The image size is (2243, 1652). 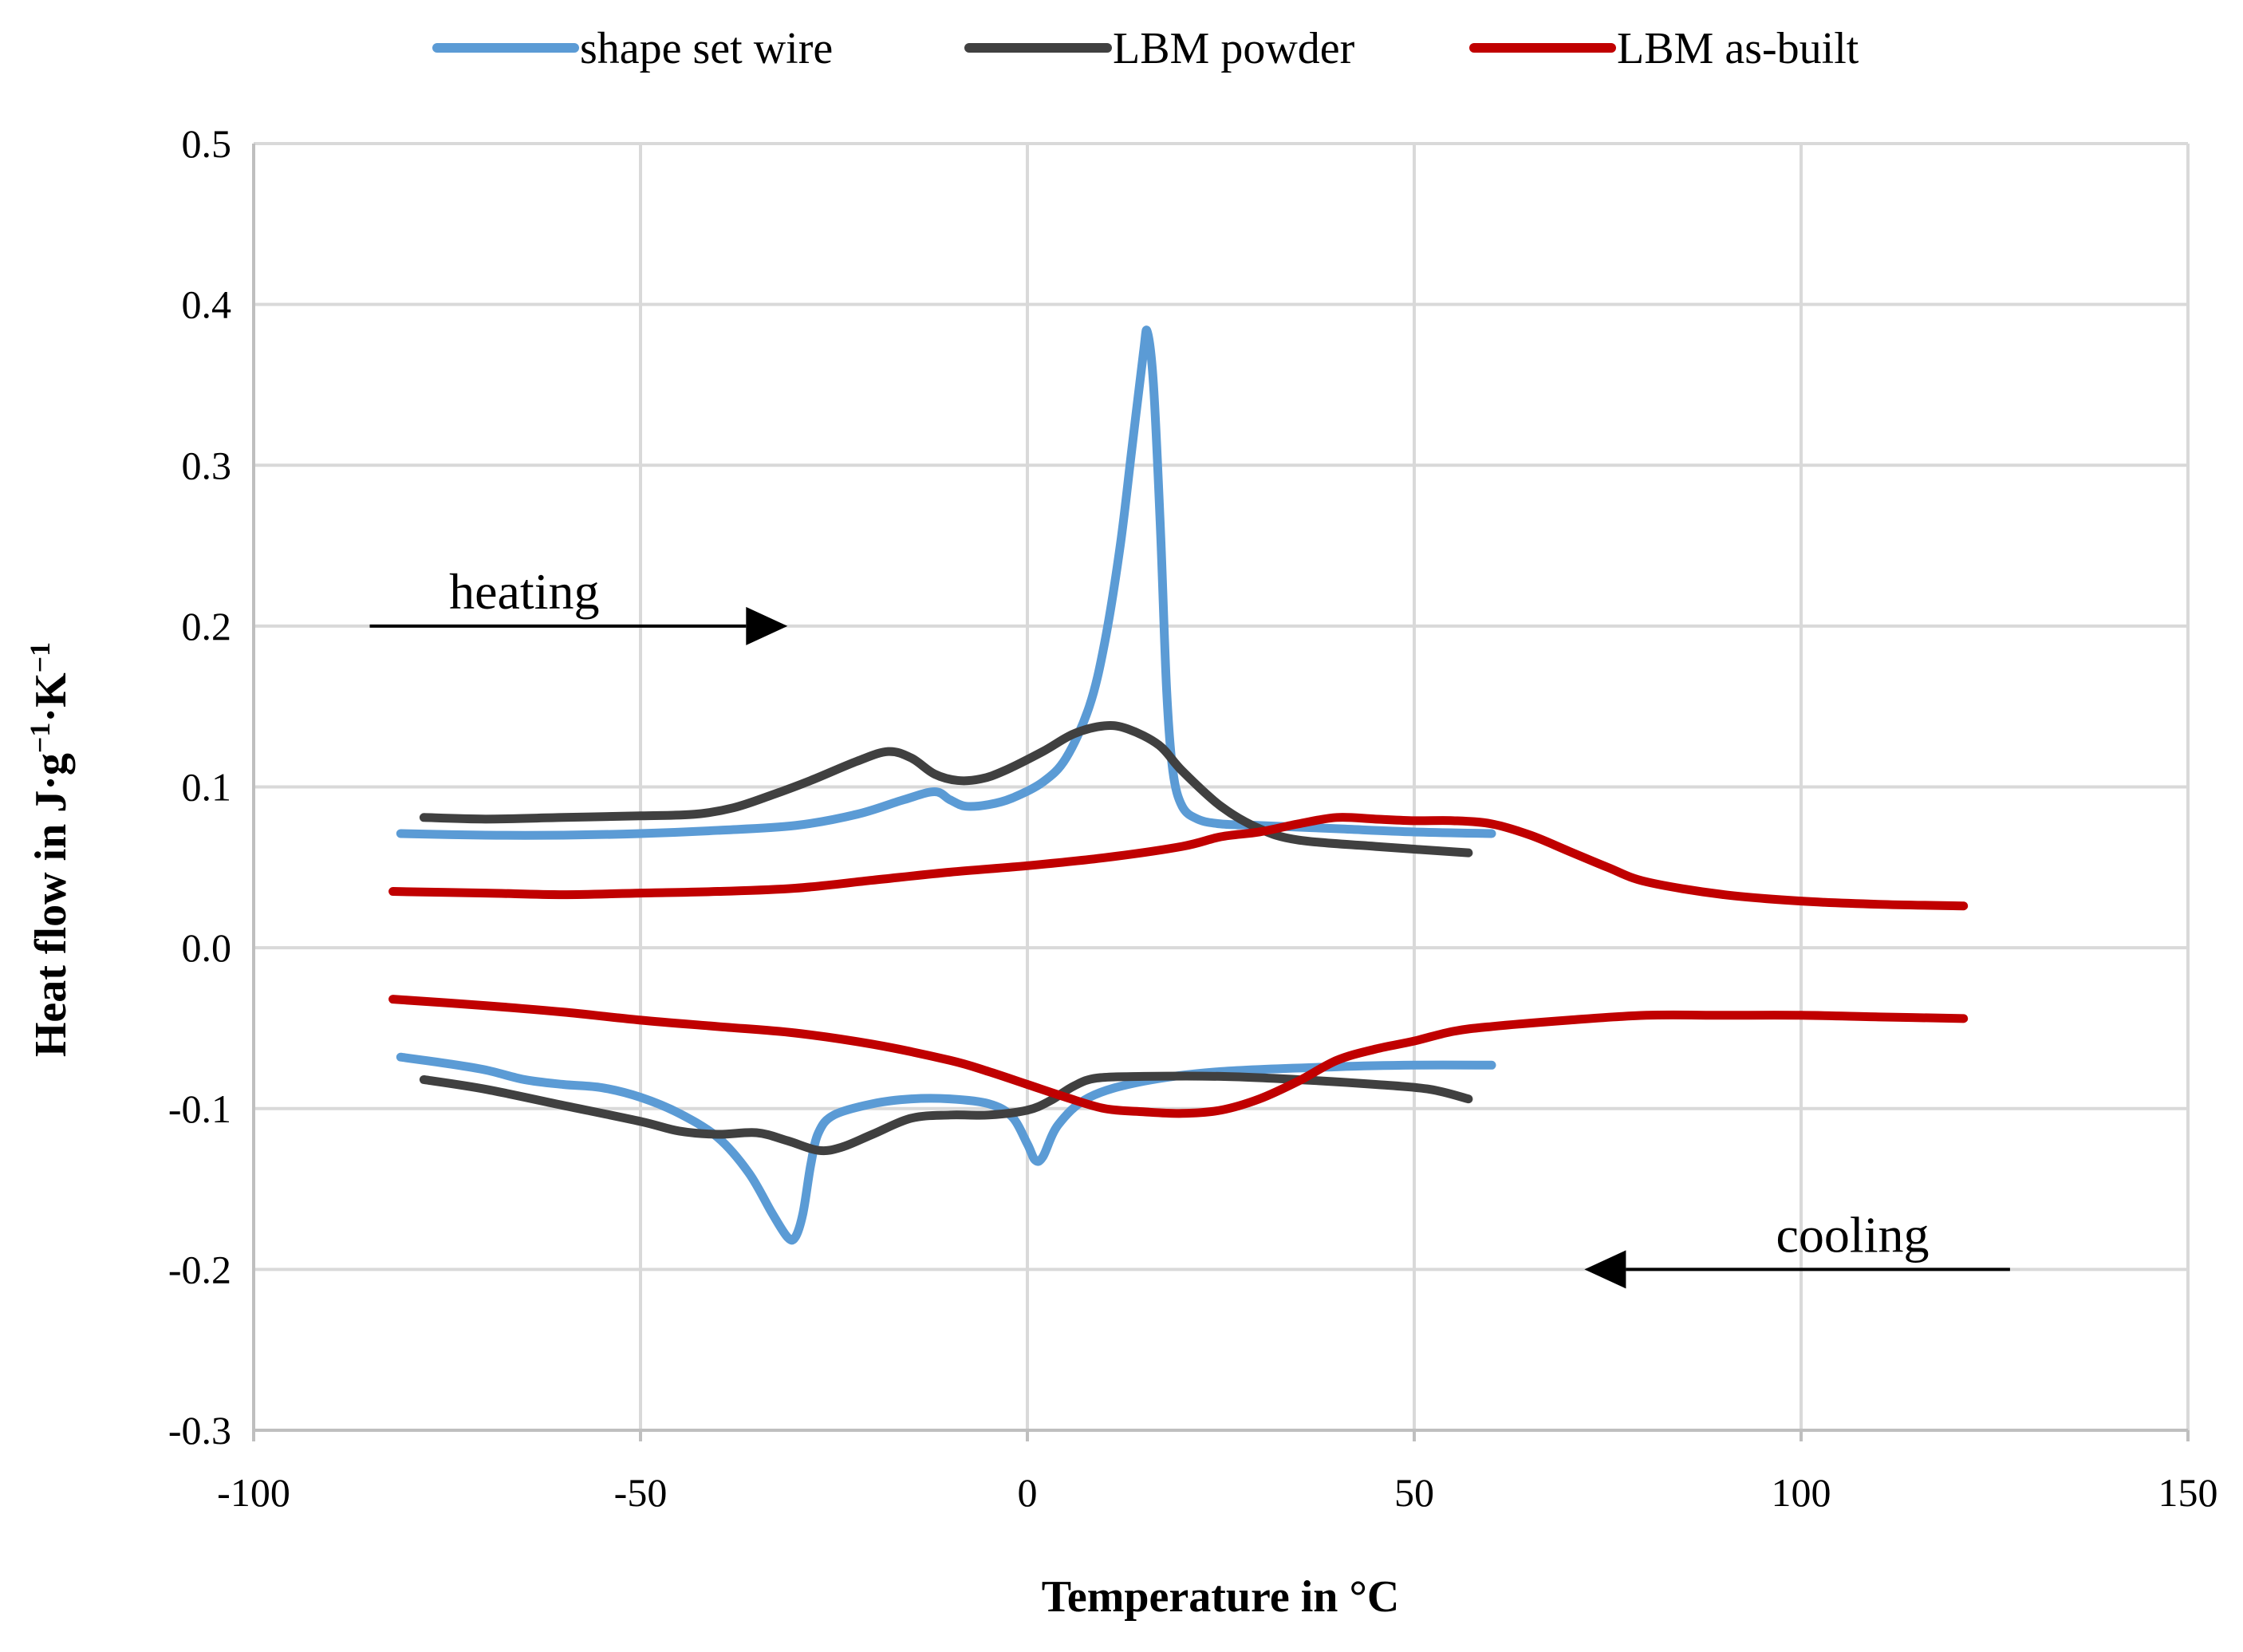 What do you see at coordinates (1217, 1492) in the screenshot?
I see `x-tick-labels: -100 -50 0 50 100 150` at bounding box center [1217, 1492].